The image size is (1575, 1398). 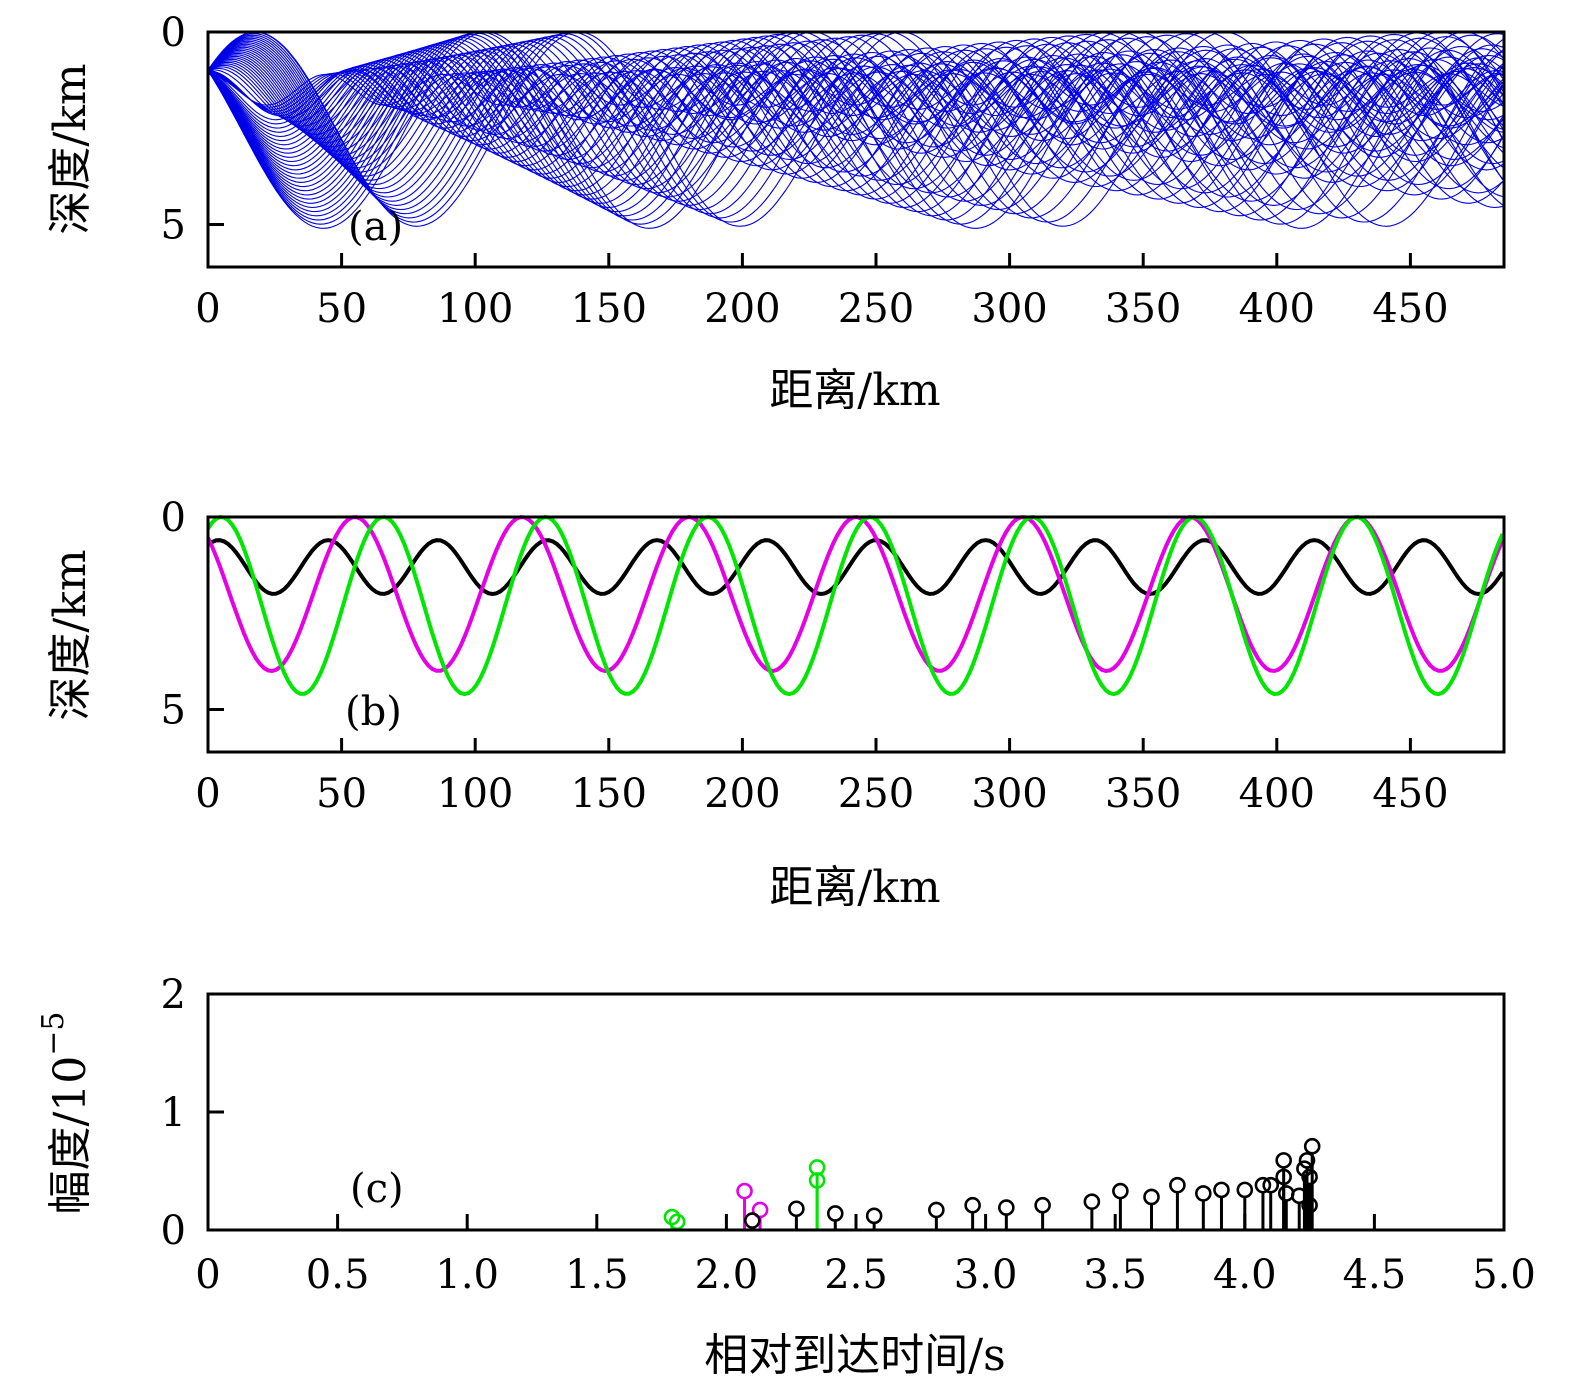 What do you see at coordinates (475, 309) in the screenshot?
I see `panel-a-x-tick-label: 100` at bounding box center [475, 309].